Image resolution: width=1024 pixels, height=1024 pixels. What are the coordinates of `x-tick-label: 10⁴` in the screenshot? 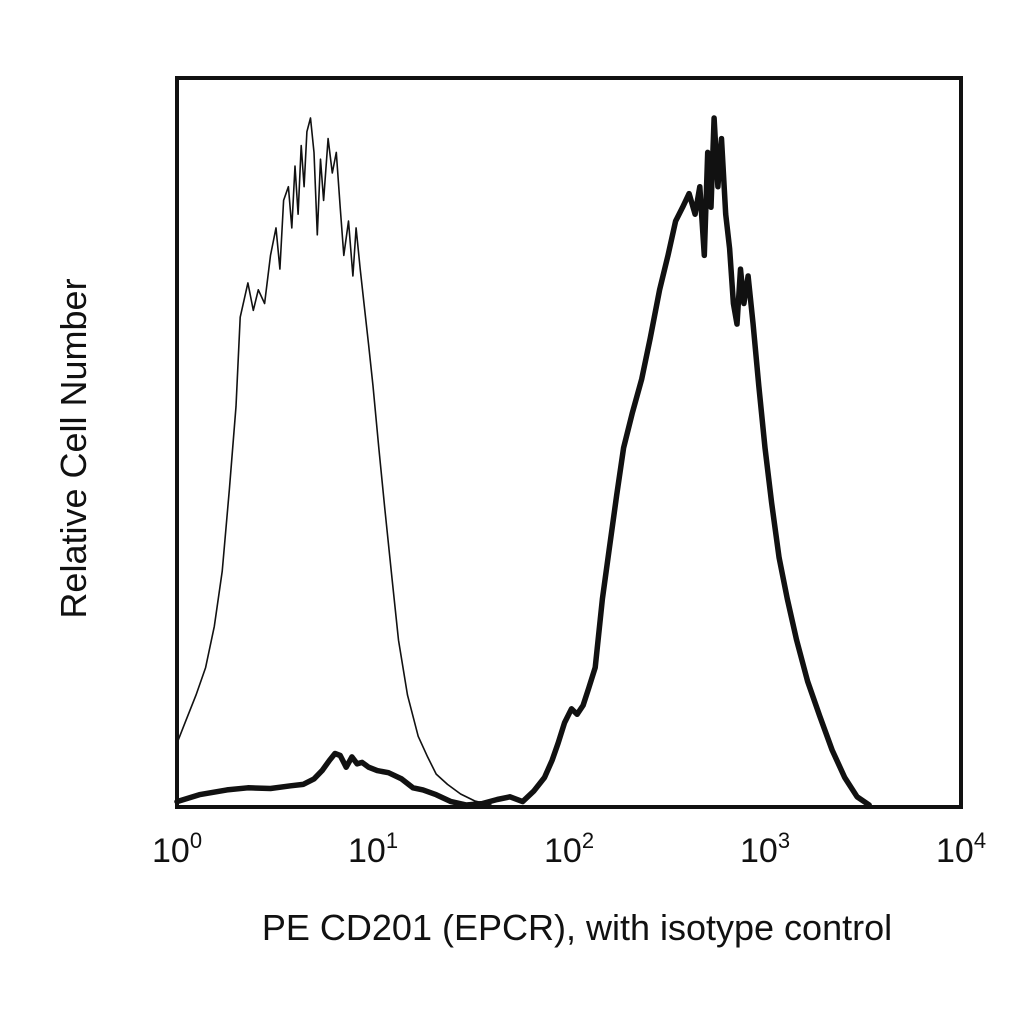 It's located at (961, 849).